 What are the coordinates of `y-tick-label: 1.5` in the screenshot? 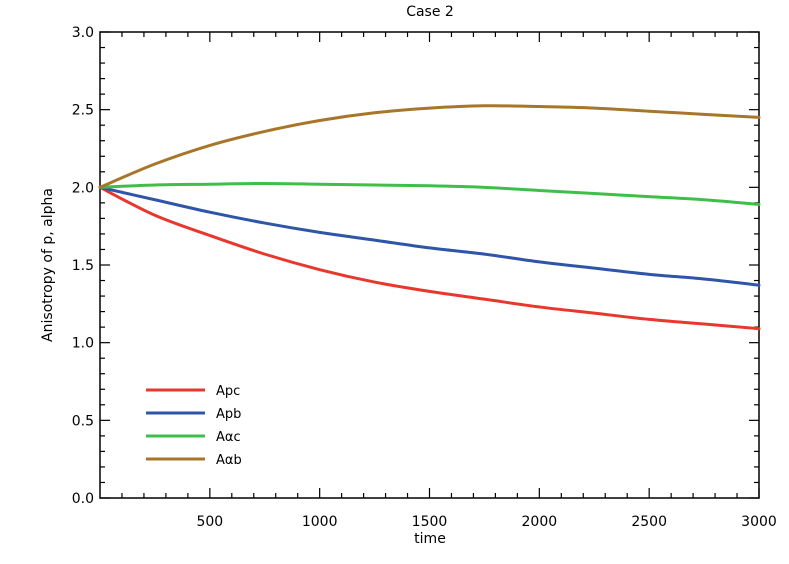 It's located at (83, 266).